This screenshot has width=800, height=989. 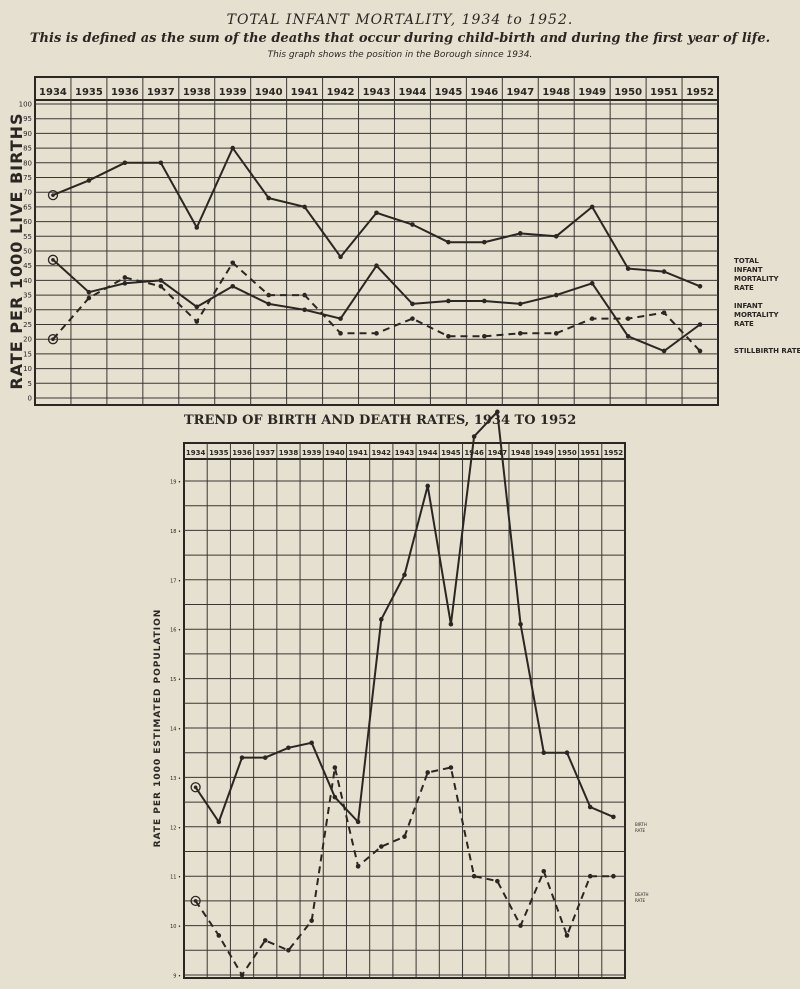 I want to click on chart1-x-tick-label: 1949, so click(x=592, y=92).